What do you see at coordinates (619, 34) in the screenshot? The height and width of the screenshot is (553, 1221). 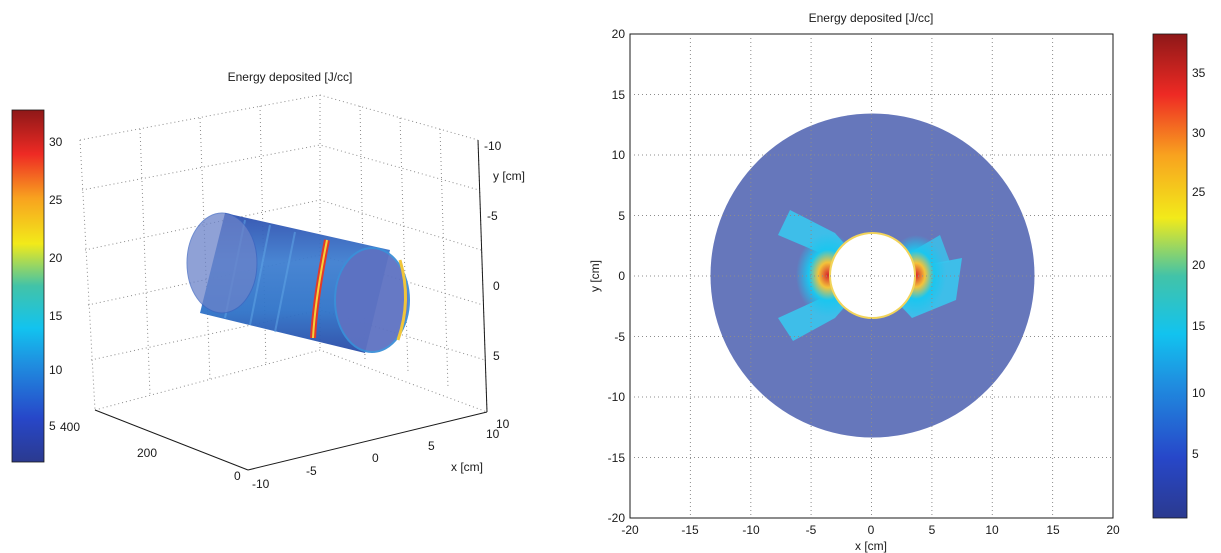 I see `right-y-tick: 20` at bounding box center [619, 34].